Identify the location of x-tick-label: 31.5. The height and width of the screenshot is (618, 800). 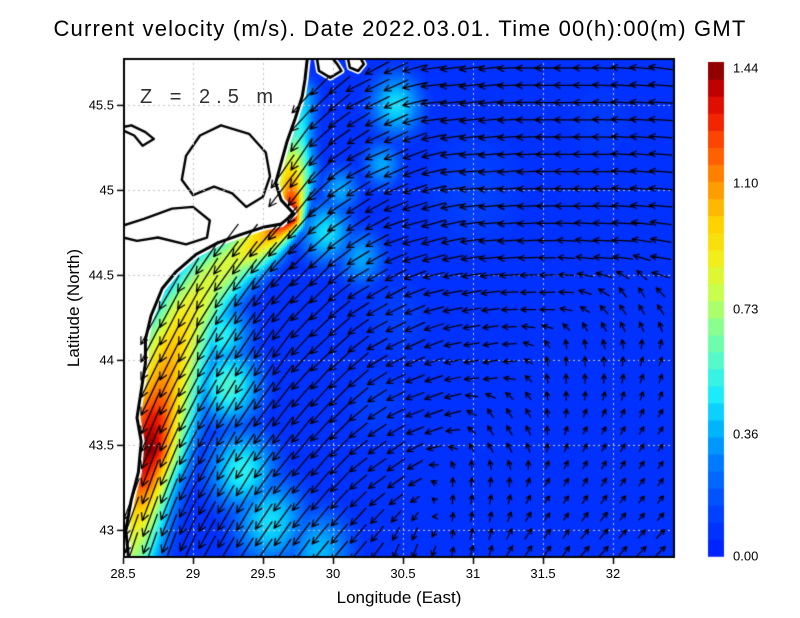
(543, 573).